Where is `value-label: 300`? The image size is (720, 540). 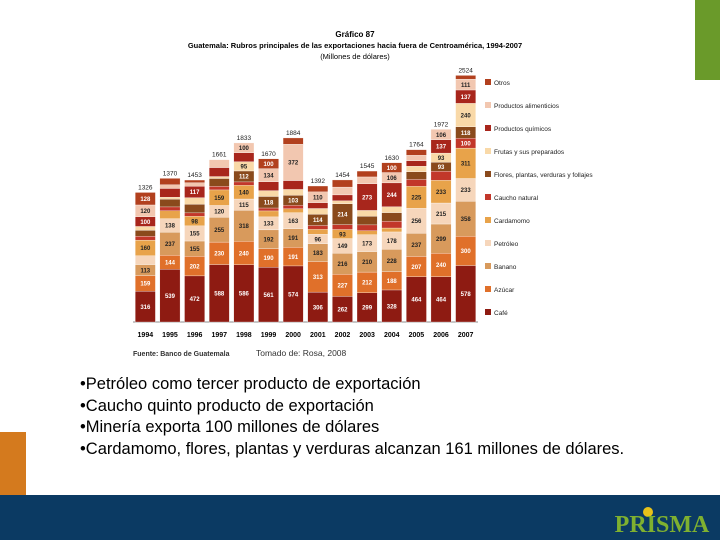 value-label: 300 is located at coordinates (466, 252).